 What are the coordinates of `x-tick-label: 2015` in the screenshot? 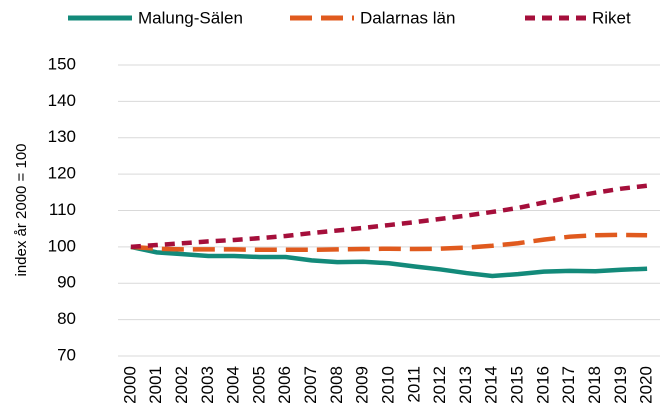 It's located at (517, 385).